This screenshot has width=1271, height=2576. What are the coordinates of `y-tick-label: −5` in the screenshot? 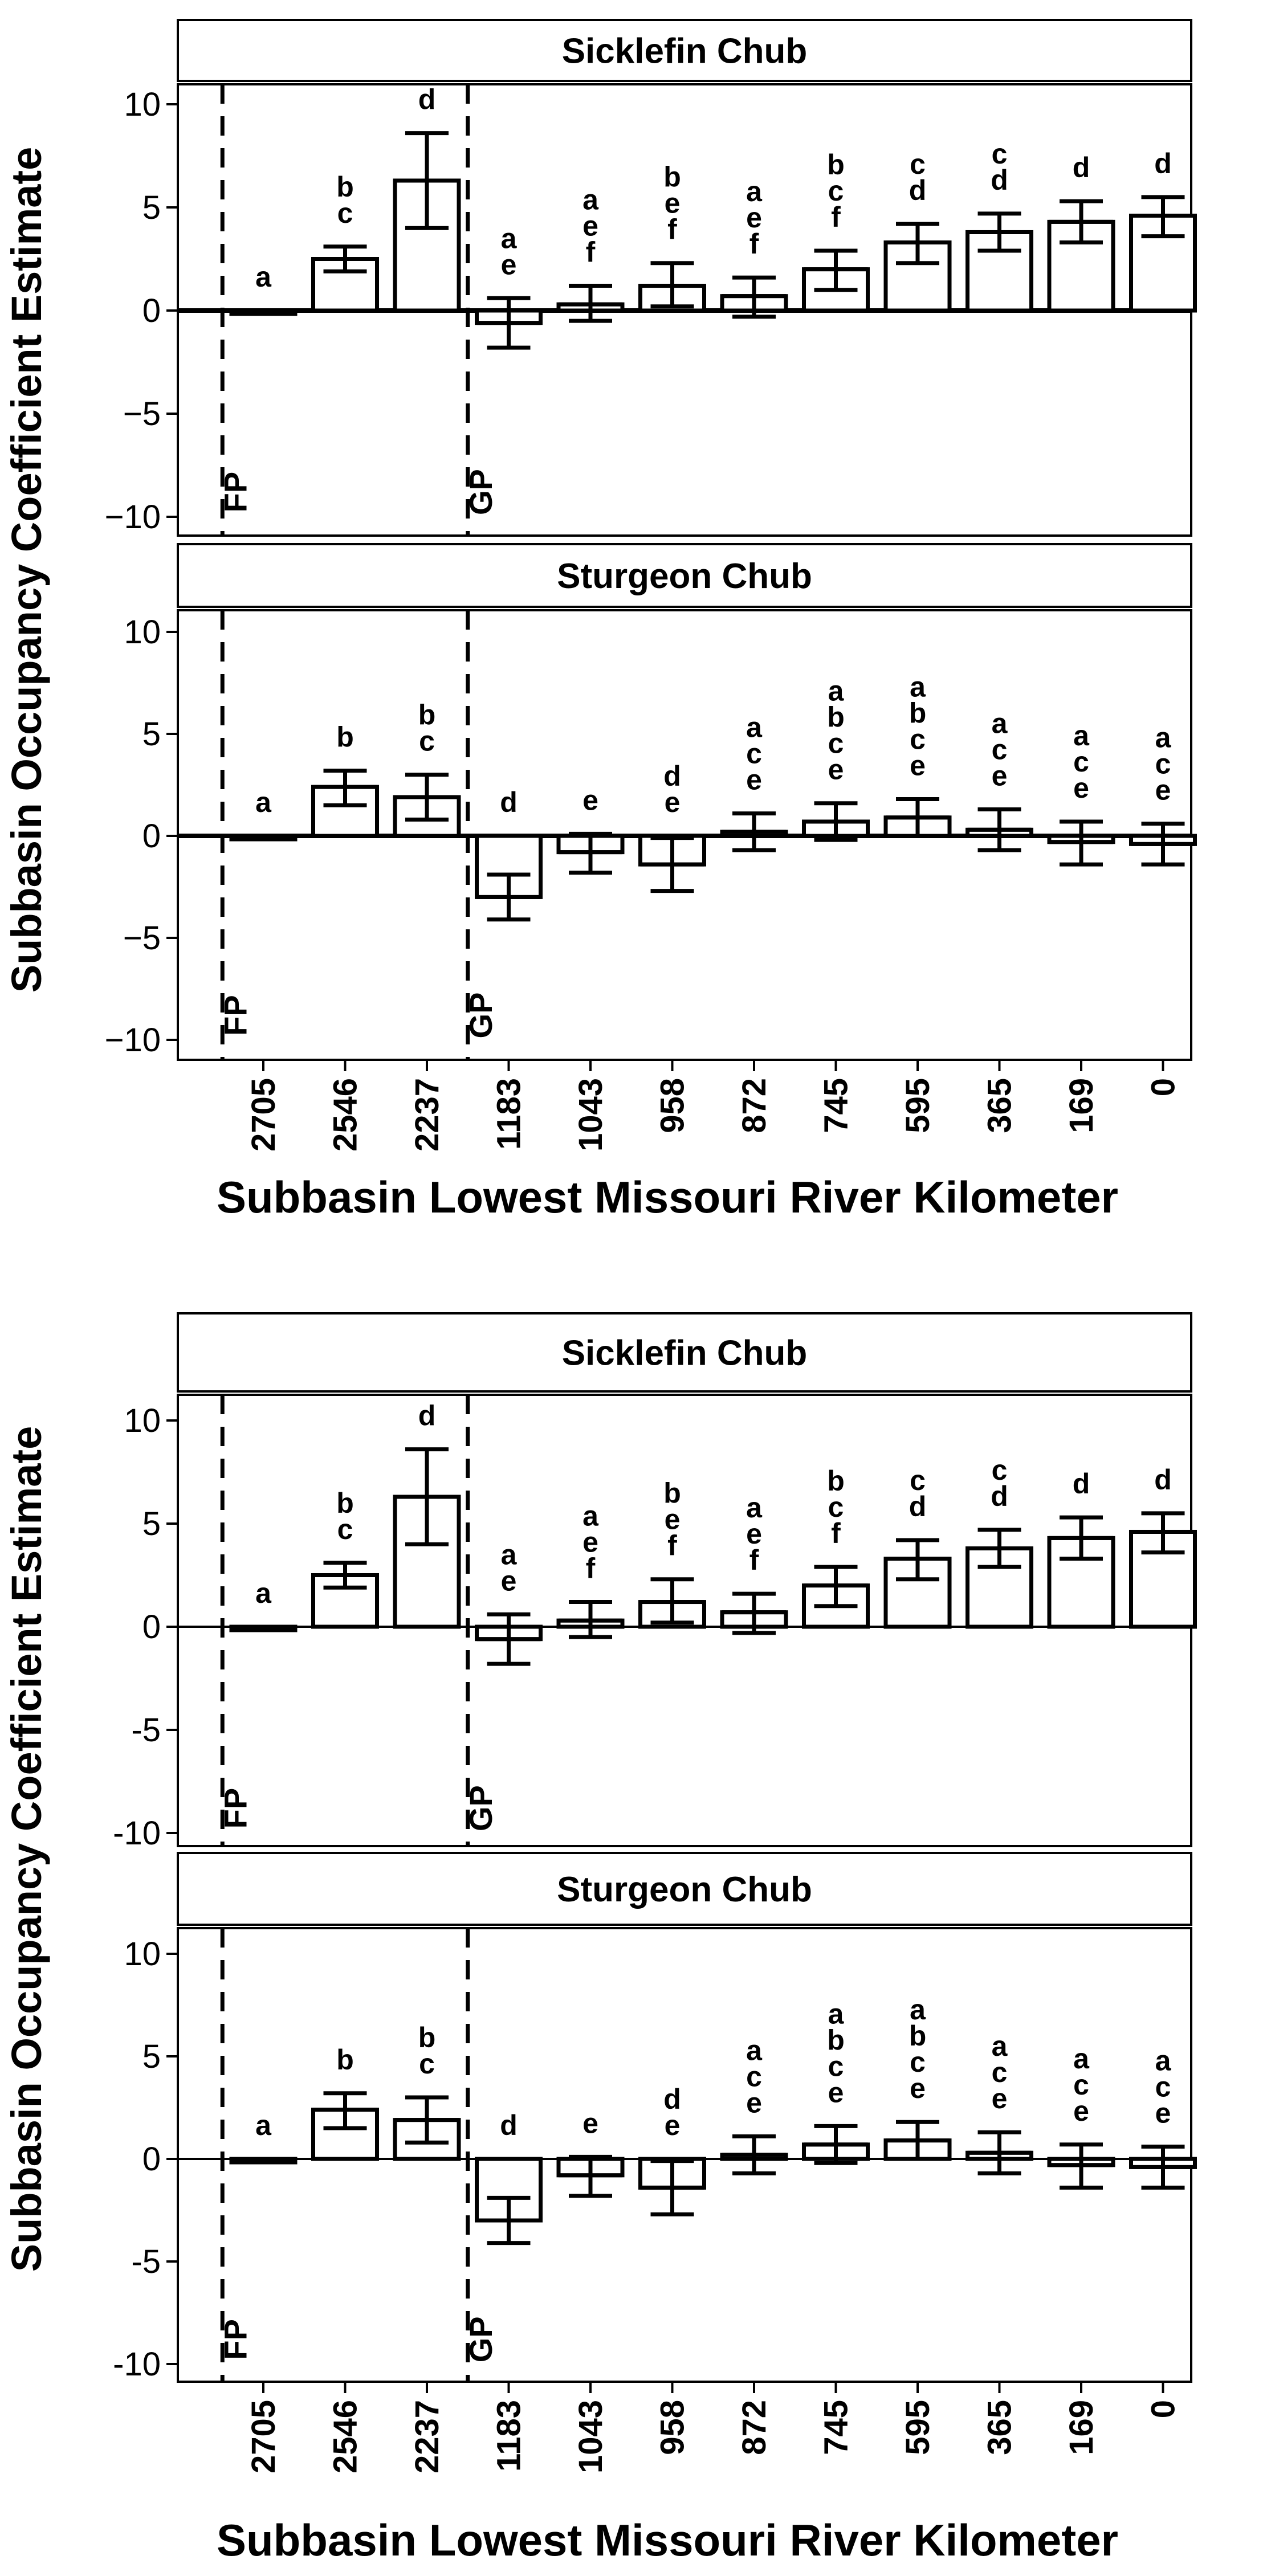 It's located at (142, 939).